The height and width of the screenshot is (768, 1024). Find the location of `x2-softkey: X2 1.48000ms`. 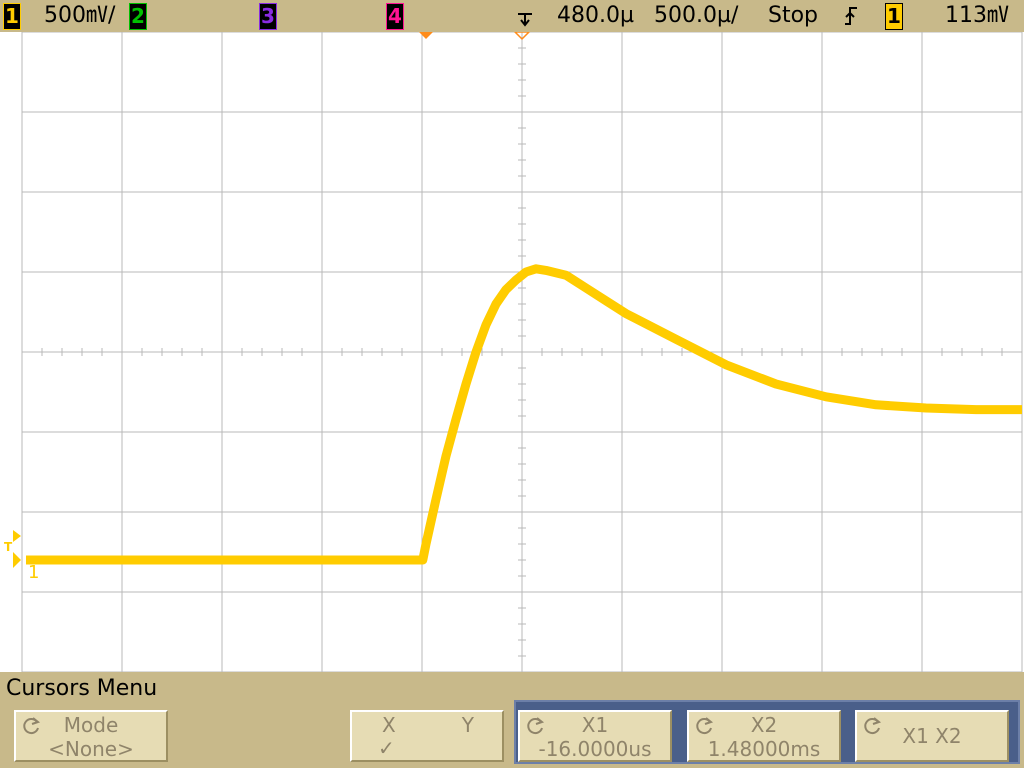

x2-softkey: X2 1.48000ms is located at coordinates (764, 736).